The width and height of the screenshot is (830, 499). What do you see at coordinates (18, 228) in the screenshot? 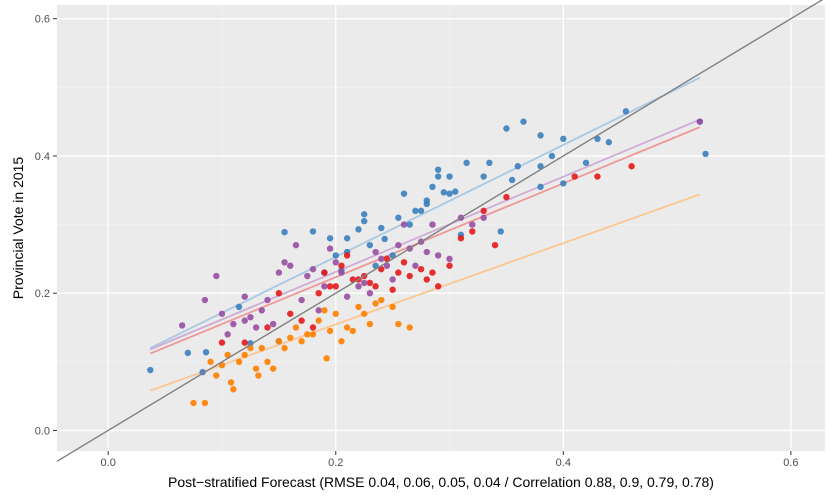
I see `y-axis-title: Provincial Vote in 2015` at bounding box center [18, 228].